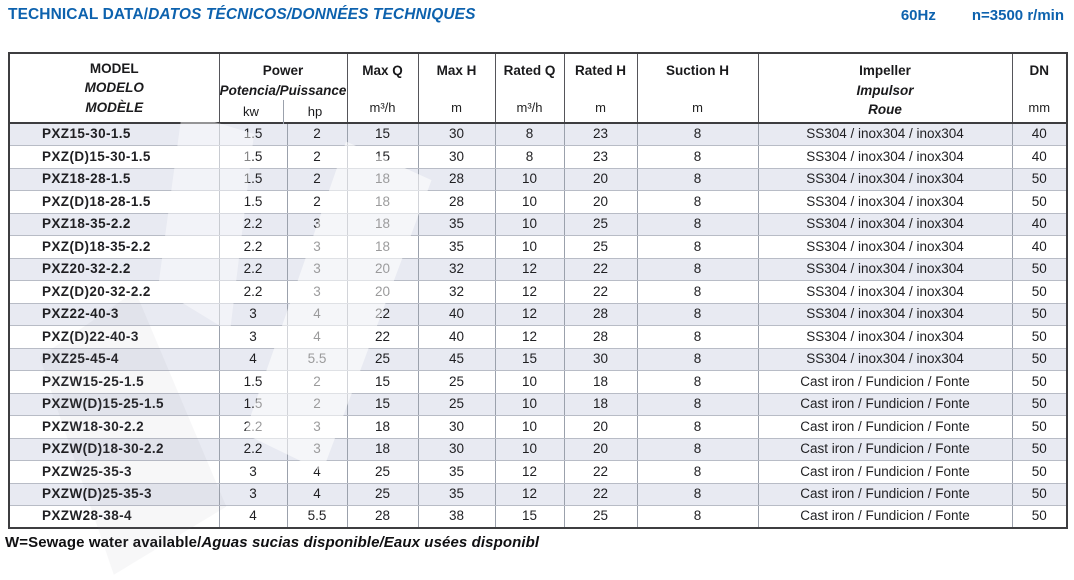  What do you see at coordinates (283, 88) in the screenshot?
I see `col-header-power: Power Potencia/Puissance kw hp` at bounding box center [283, 88].